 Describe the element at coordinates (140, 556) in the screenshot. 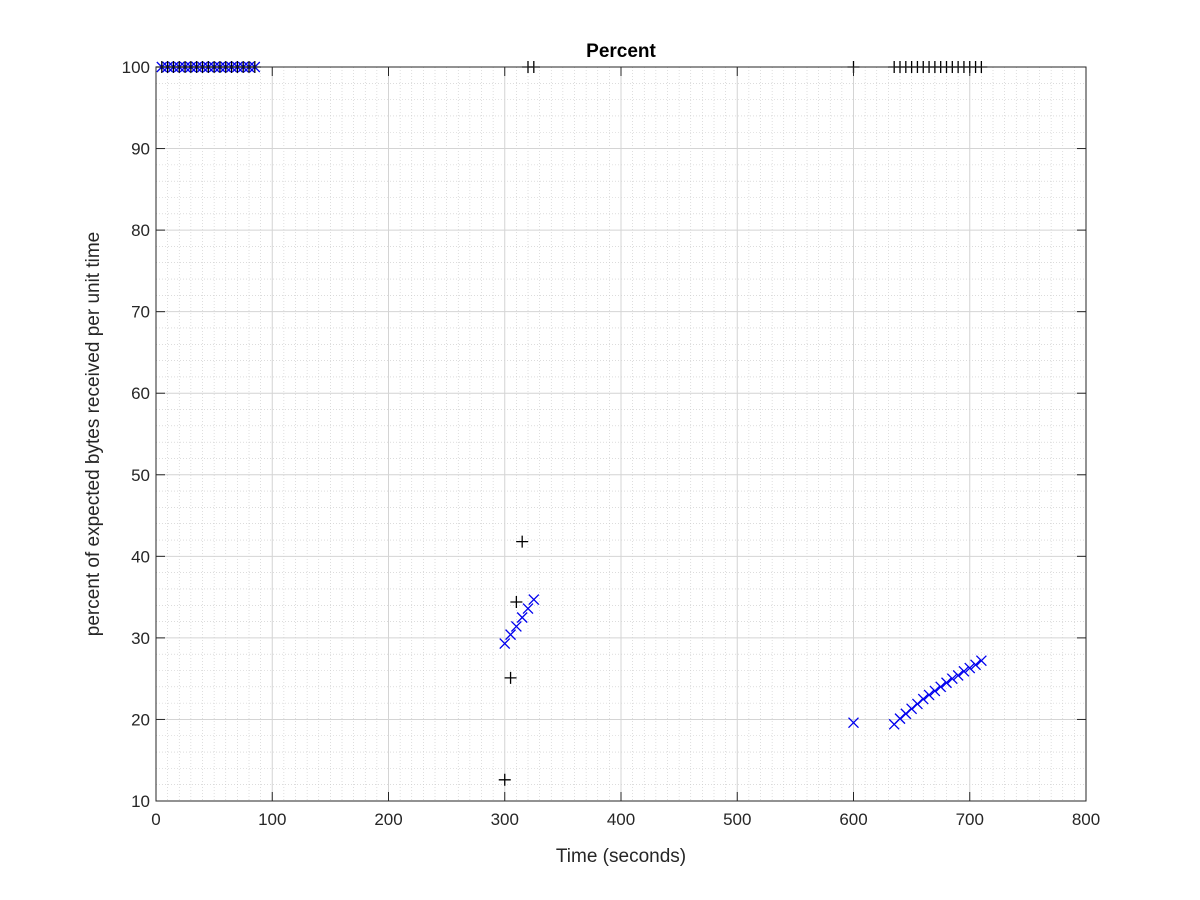

I see `y-tick-label: 40` at that location.